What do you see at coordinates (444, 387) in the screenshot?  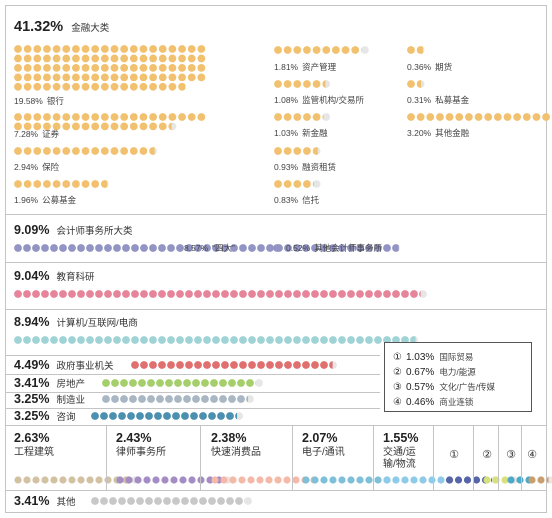 I see `annotation-item: ③ 0.57% 文化/广告/传媒` at bounding box center [444, 387].